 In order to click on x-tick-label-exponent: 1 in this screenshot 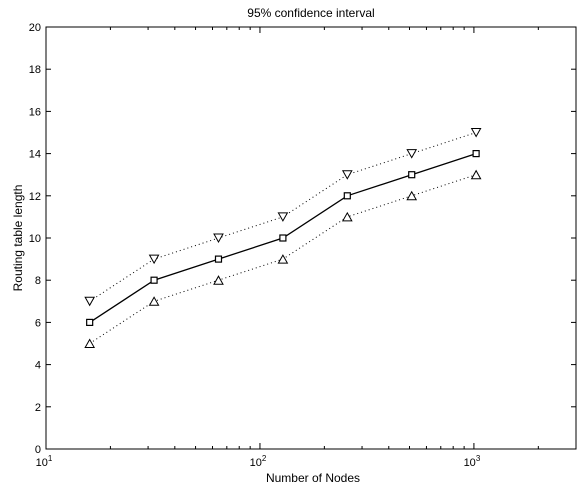, I will do `click(50, 458)`.